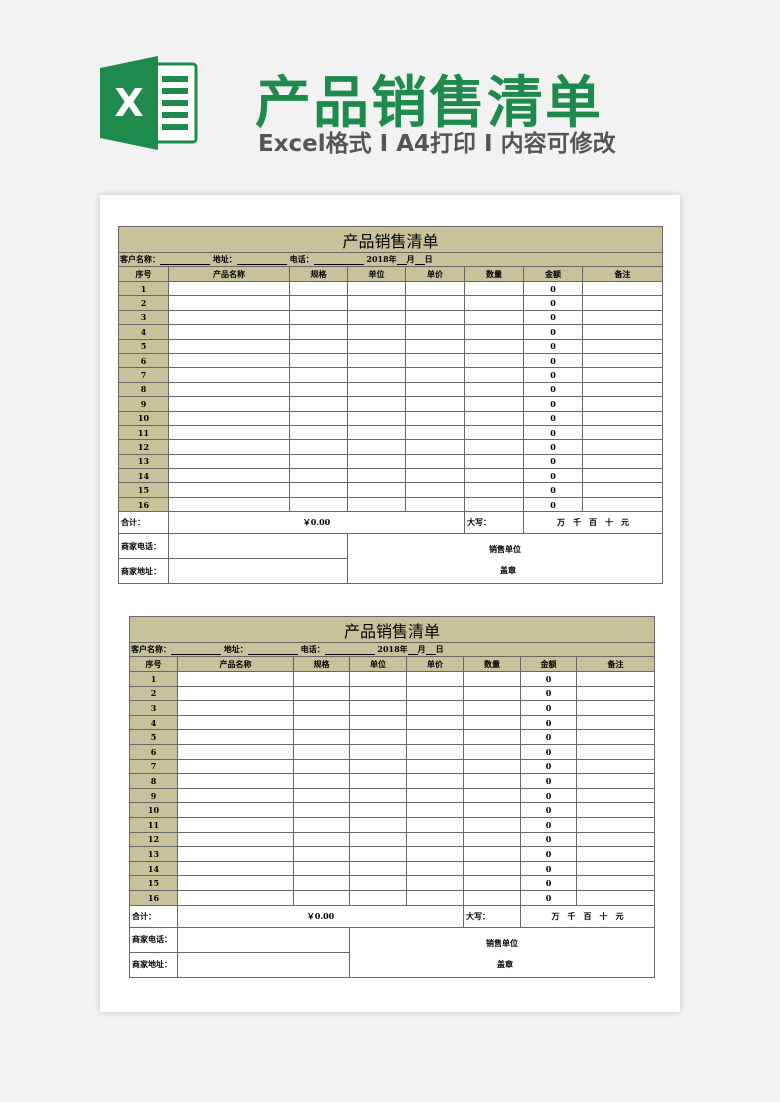 The height and width of the screenshot is (1102, 780). Describe the element at coordinates (263, 964) in the screenshot. I see `merchant-address-field` at that location.